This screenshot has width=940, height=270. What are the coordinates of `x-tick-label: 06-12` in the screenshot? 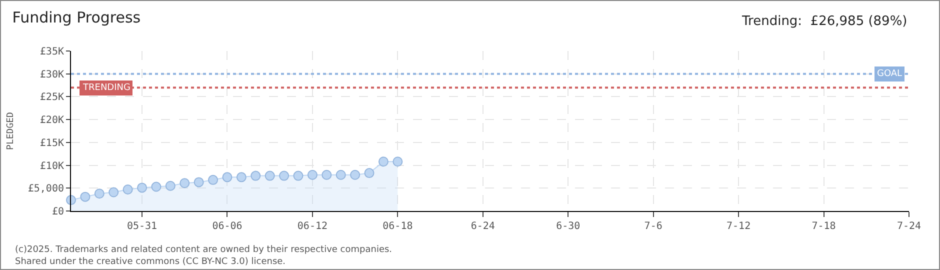 It's located at (312, 226).